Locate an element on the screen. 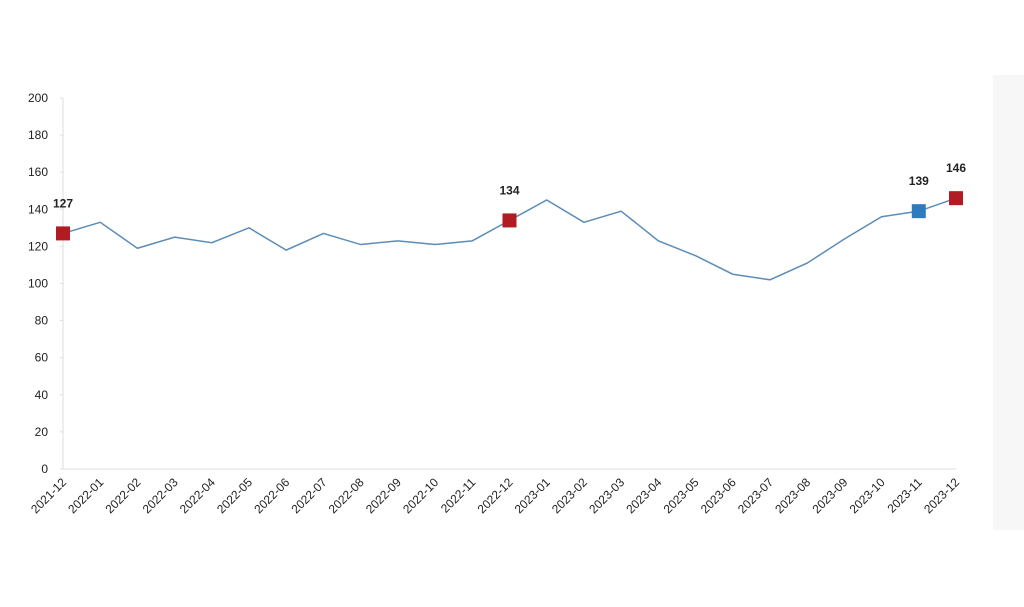  x-tick-label: 2022-09 is located at coordinates (383, 495).